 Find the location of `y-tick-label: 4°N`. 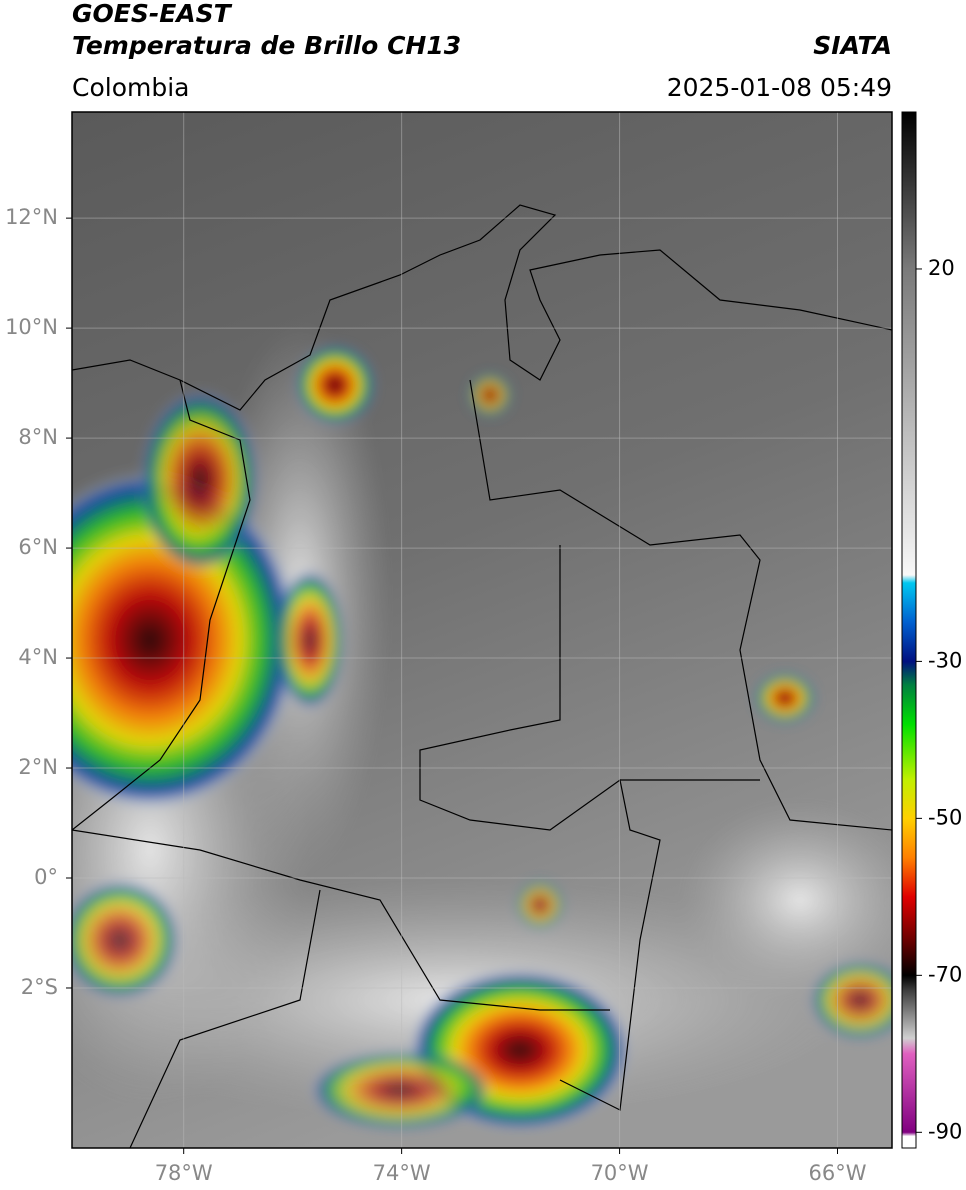

y-tick-label: 4°N is located at coordinates (38, 657).